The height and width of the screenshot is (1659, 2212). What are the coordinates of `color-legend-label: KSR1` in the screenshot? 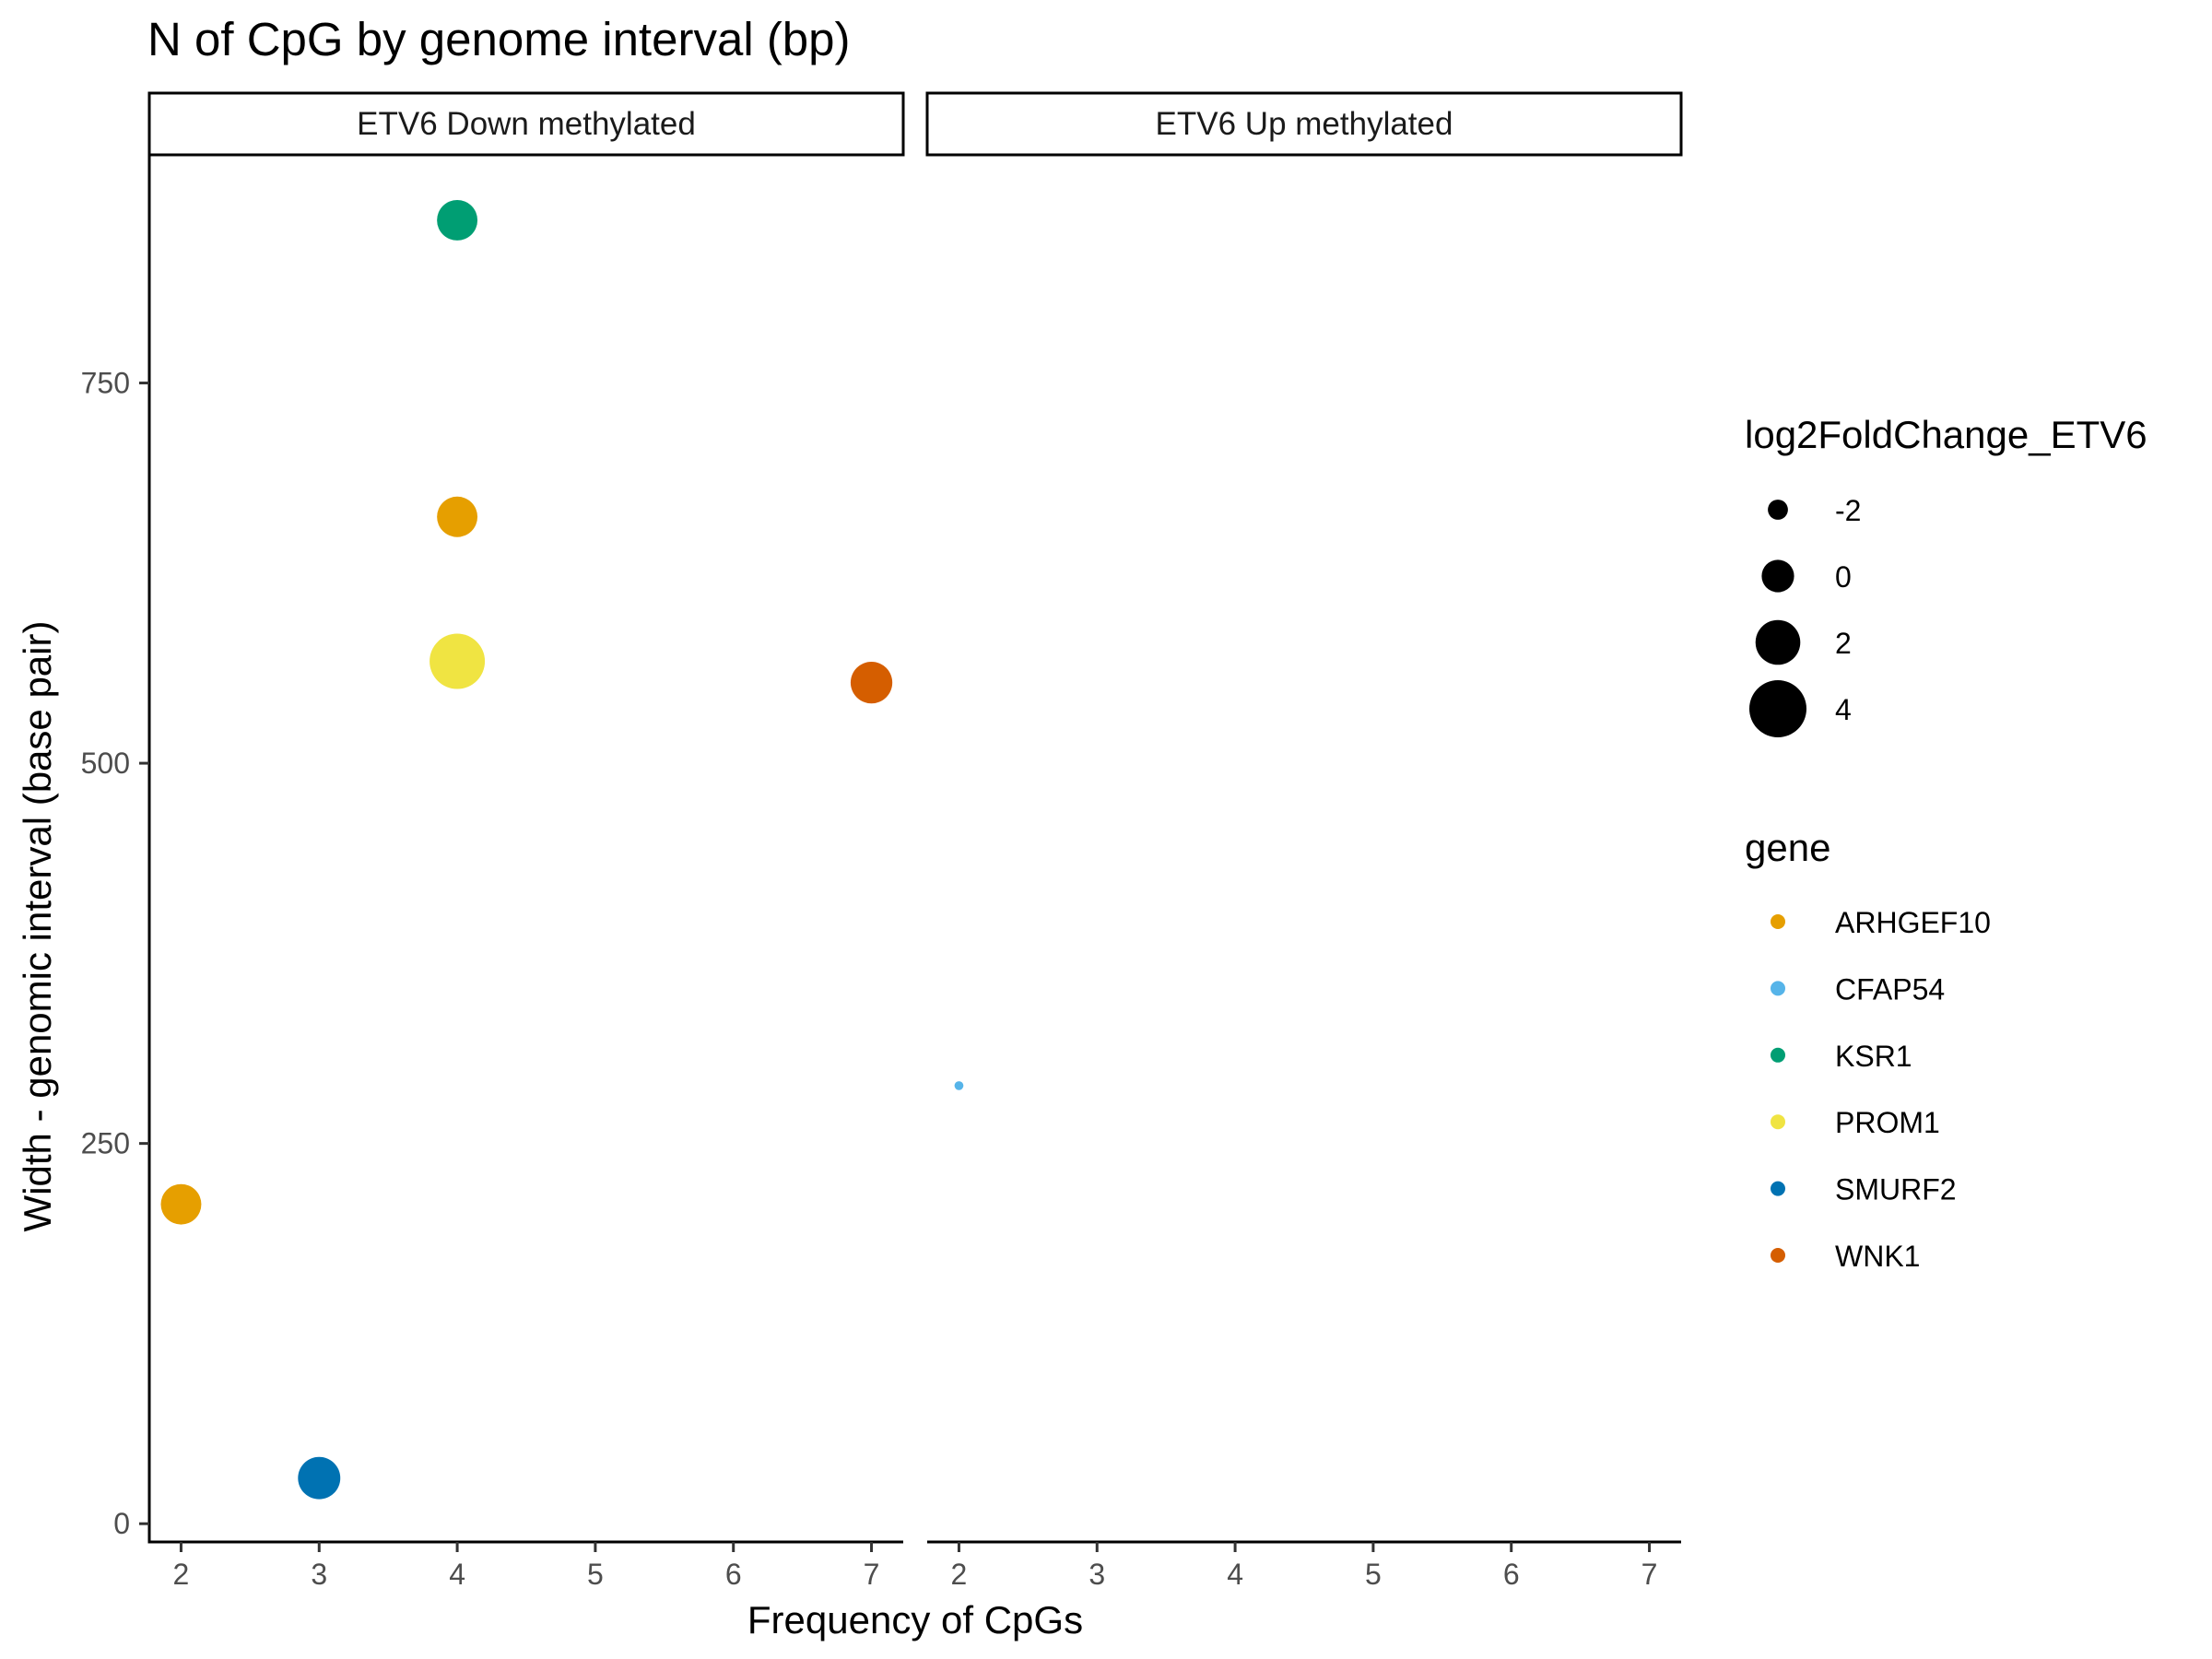 It's located at (1873, 1056).